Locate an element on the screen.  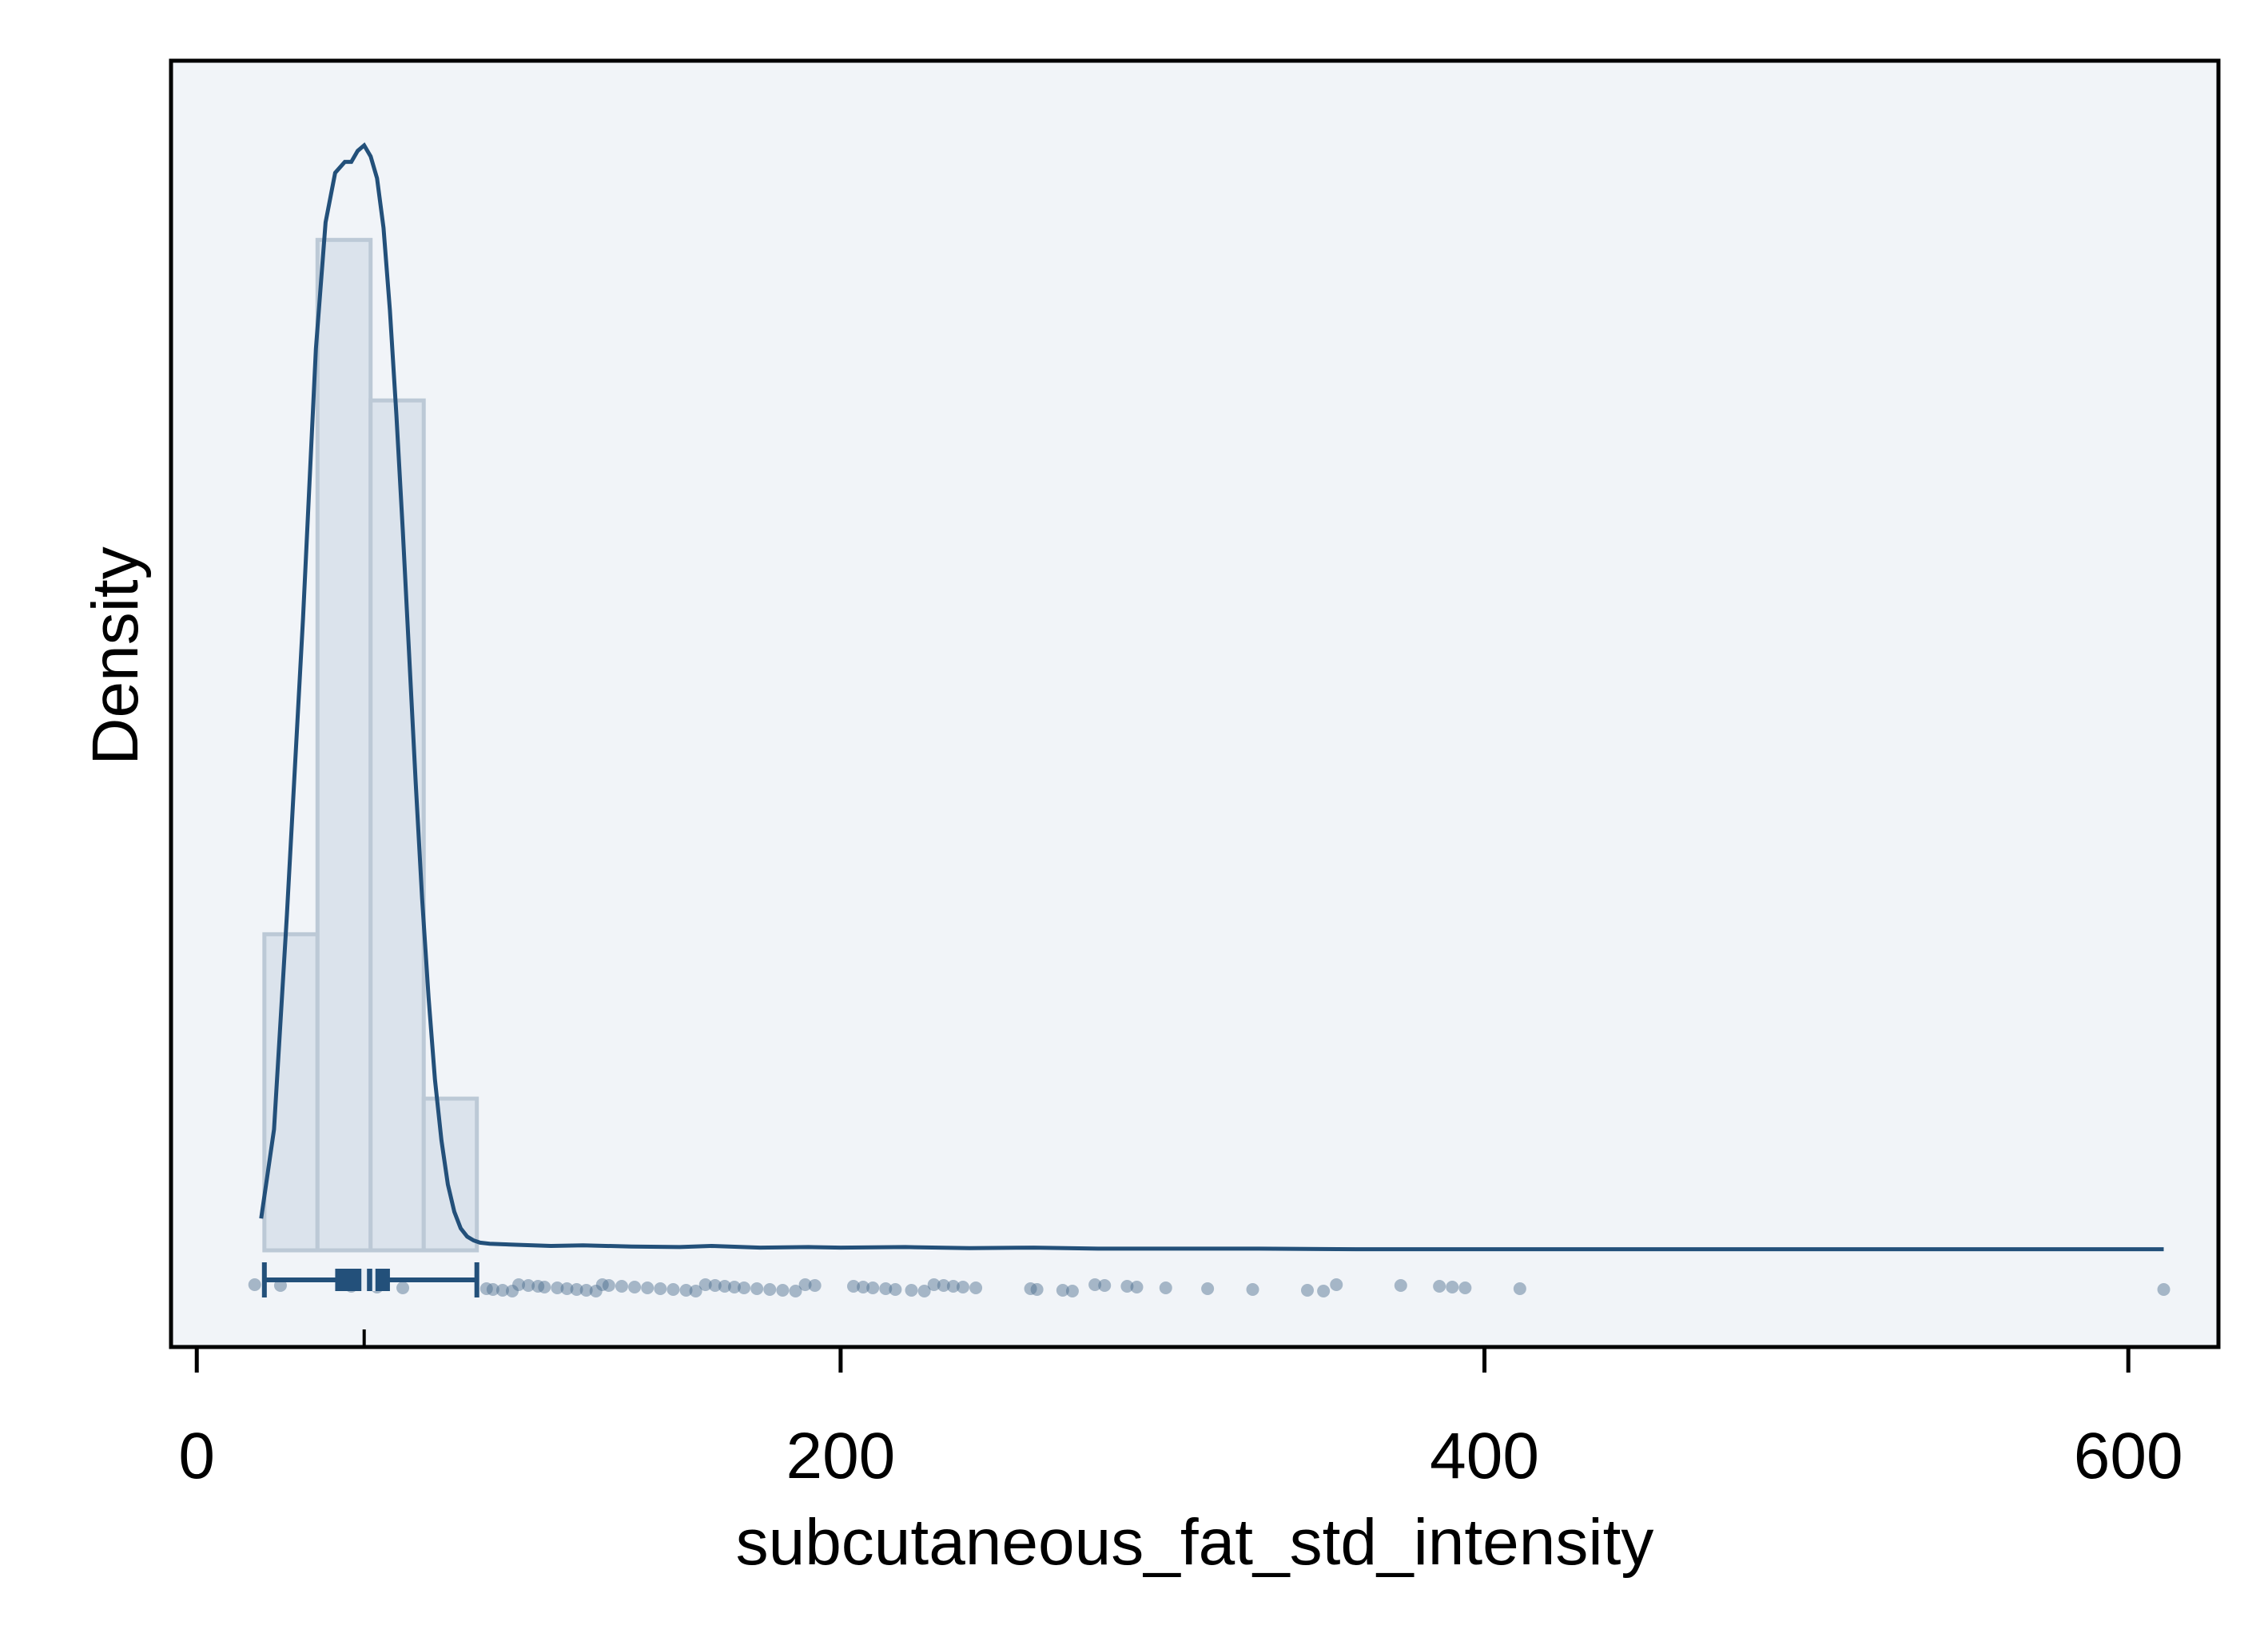
histogram-bars is located at coordinates (370, 745).